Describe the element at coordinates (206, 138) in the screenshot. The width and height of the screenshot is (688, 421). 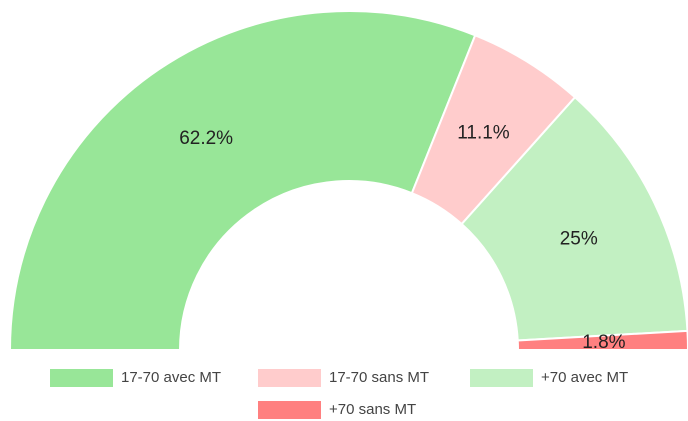
I see `data-label: 62.2%` at that location.